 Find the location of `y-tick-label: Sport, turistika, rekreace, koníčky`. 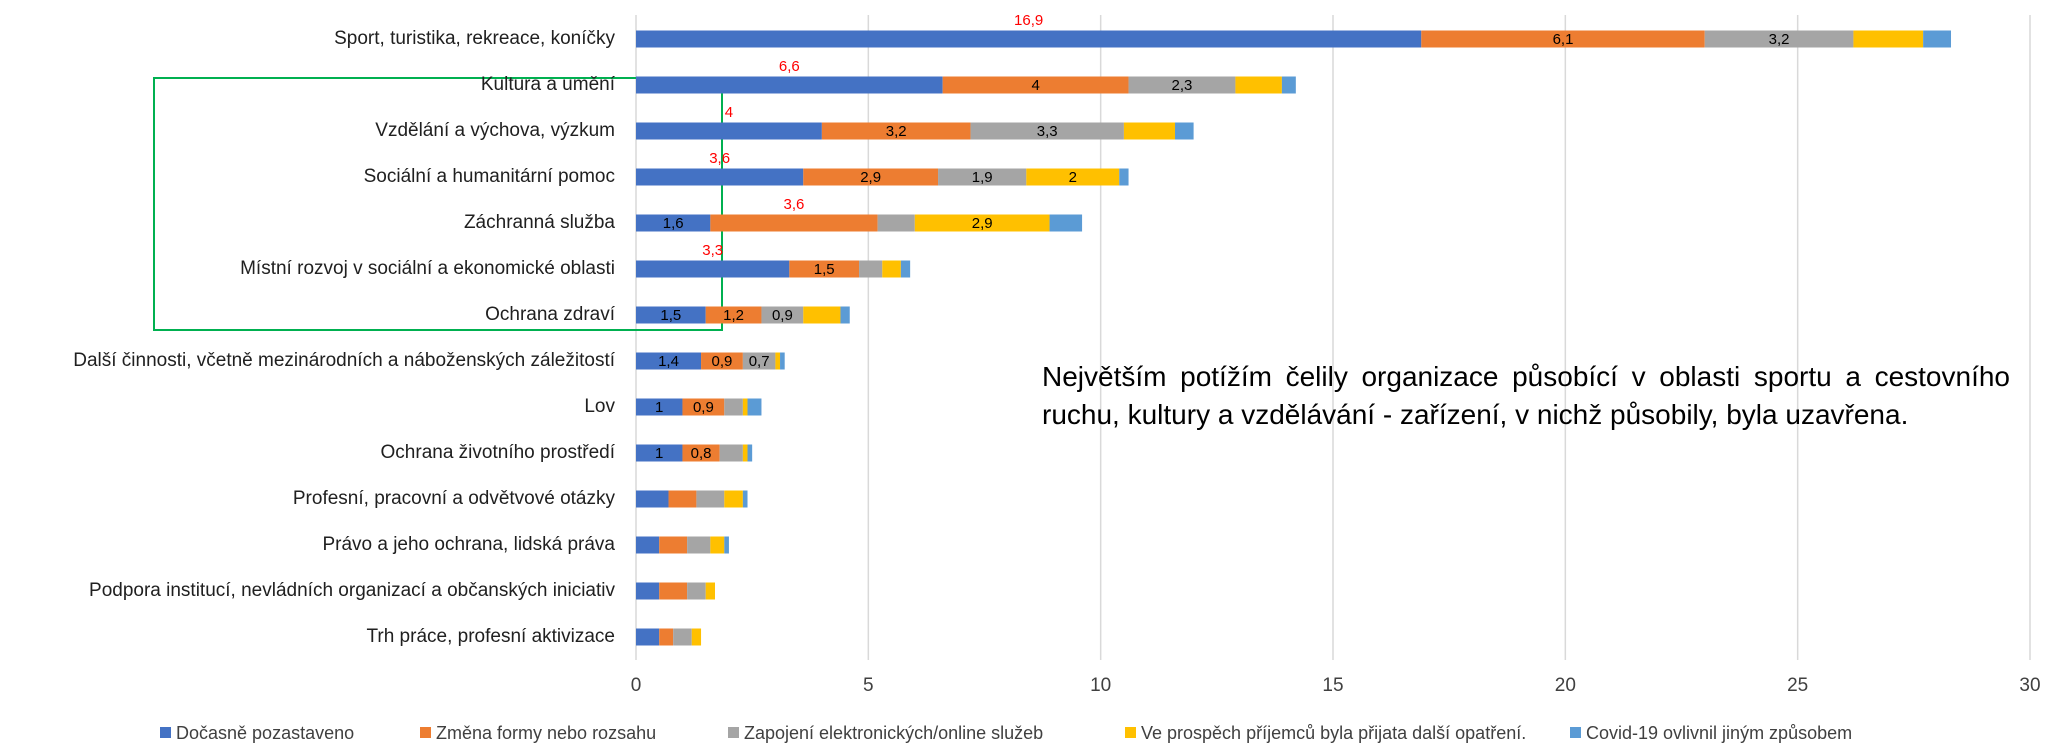

y-tick-label: Sport, turistika, rekreace, koníčky is located at coordinates (474, 38).